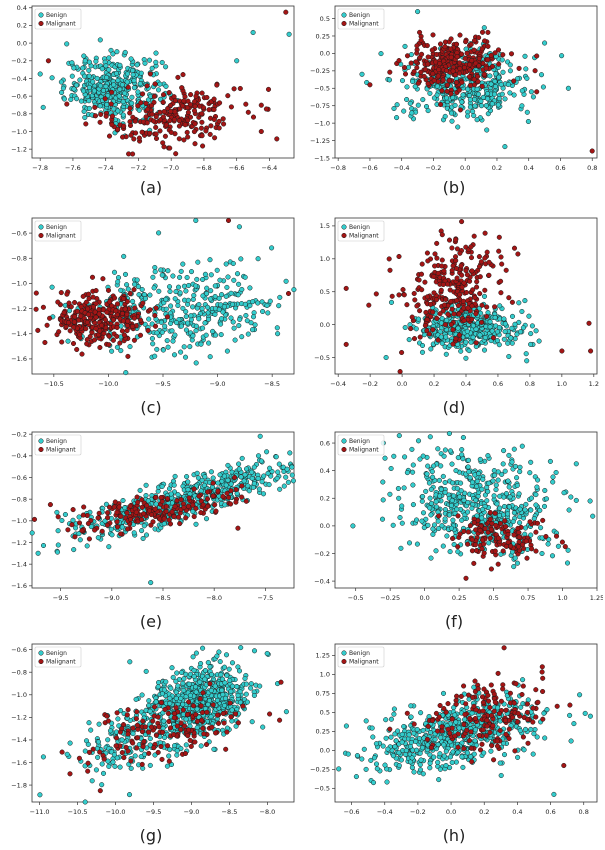 The width and height of the screenshot is (605, 850). Describe the element at coordinates (323, 36) in the screenshot. I see `y-tick-label: 0.25` at that location.